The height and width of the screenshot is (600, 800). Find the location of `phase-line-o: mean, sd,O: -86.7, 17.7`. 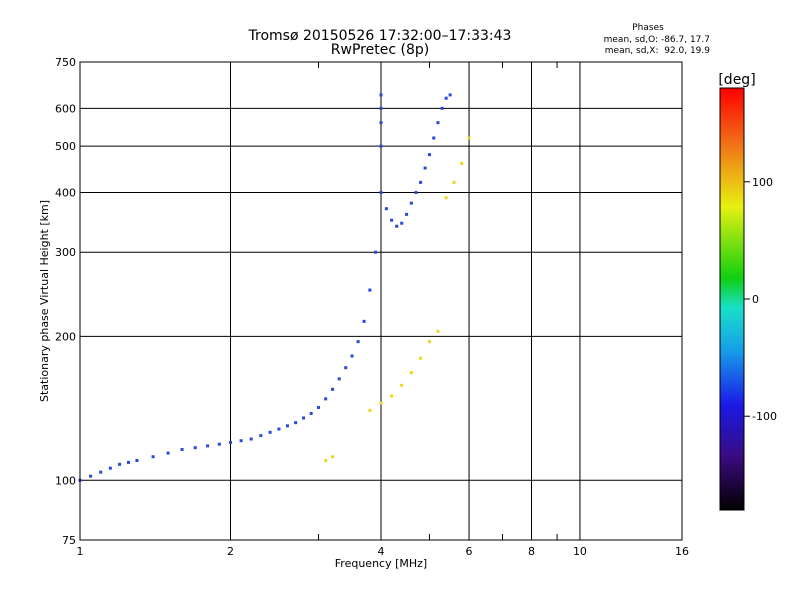

phase-line-o: mean, sd,O: -86.7, 17.7 is located at coordinates (657, 40).